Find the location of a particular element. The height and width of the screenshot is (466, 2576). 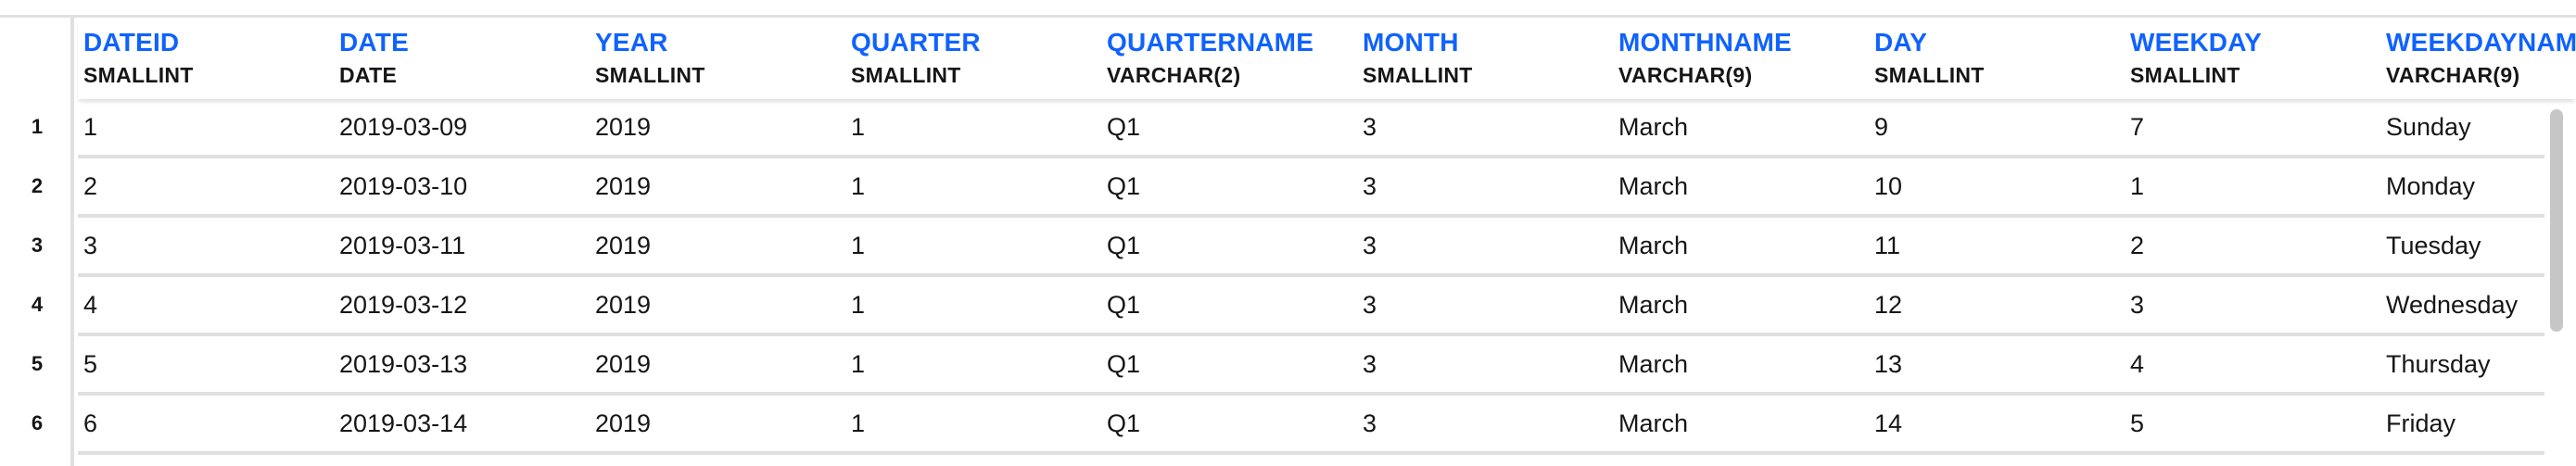

table-row: 4 2019-03-12 2019 1 Q1 3 March 12 3 Wednesday is located at coordinates (1311, 306).